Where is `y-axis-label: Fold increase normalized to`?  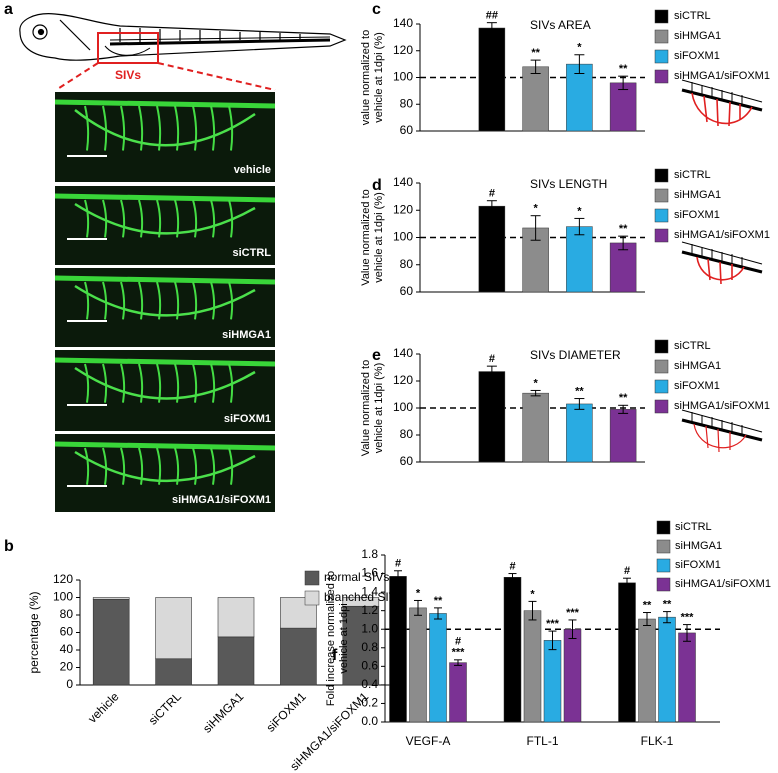
y-axis-label: Fold increase normalized to is located at coordinates (331, 638).